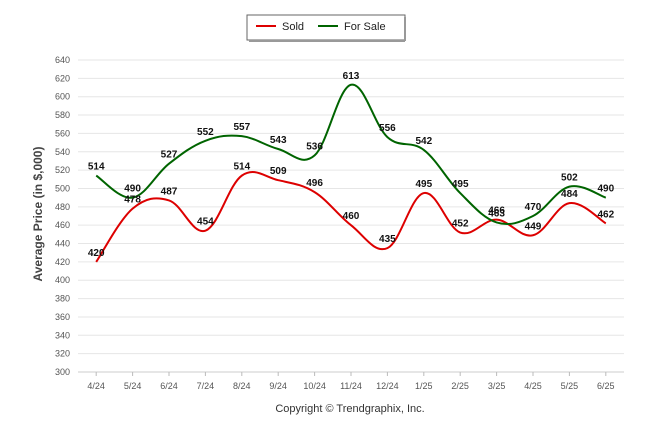 The width and height of the screenshot is (646, 434). I want to click on data-label-for-sale: 463, so click(496, 213).